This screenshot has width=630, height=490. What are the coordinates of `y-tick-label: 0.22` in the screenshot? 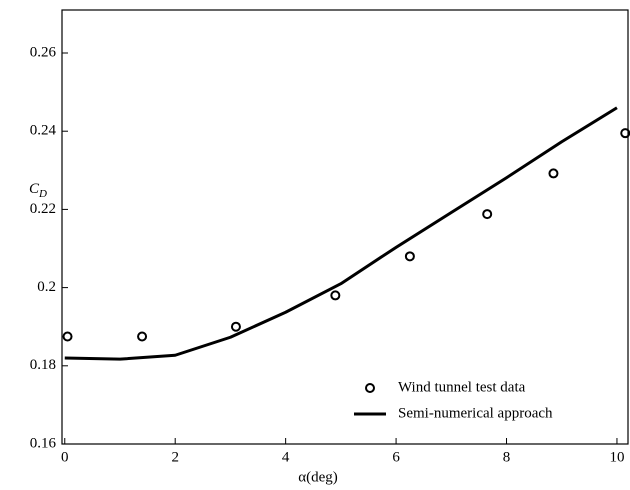 It's located at (43, 209).